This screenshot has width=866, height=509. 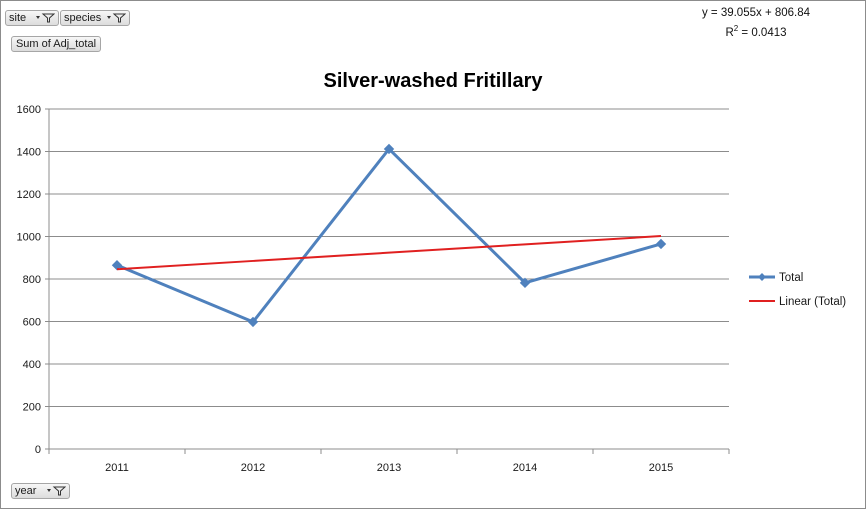 I want to click on site-filter-button: site, so click(x=32, y=18).